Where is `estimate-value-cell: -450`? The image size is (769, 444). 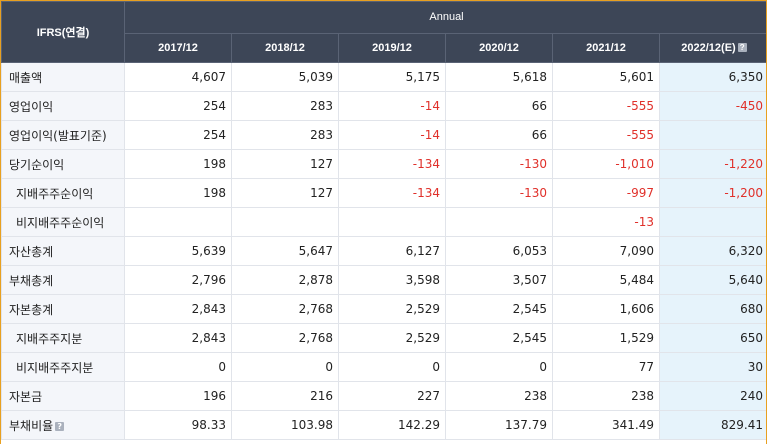 estimate-value-cell: -450 is located at coordinates (712, 106).